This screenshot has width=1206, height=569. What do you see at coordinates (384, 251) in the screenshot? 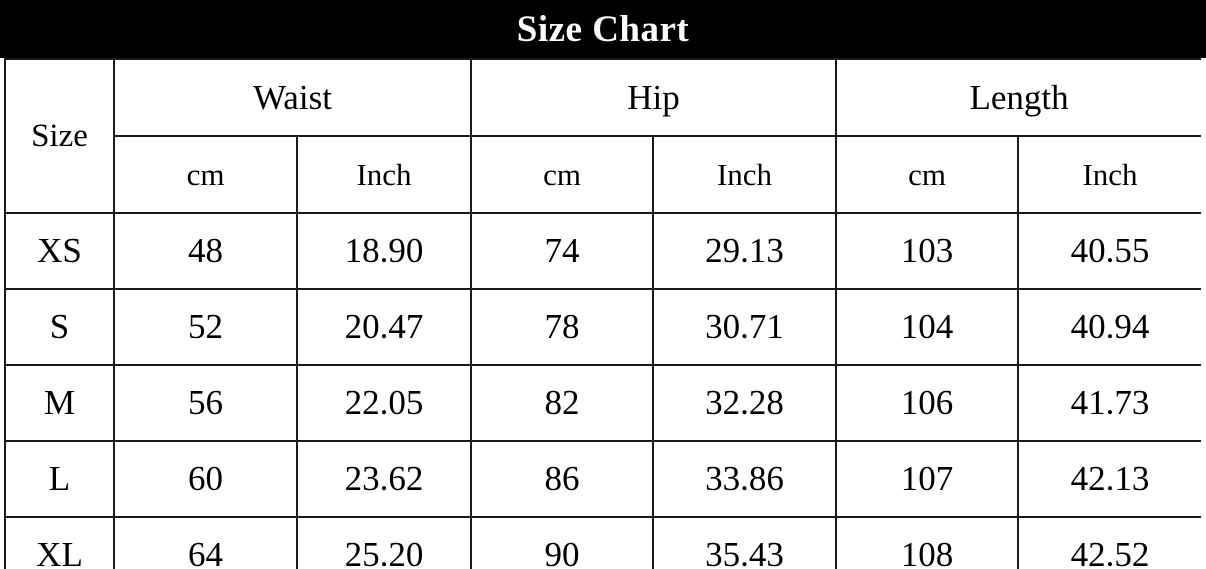
I see `cell-waist-inch: 18.90` at bounding box center [384, 251].